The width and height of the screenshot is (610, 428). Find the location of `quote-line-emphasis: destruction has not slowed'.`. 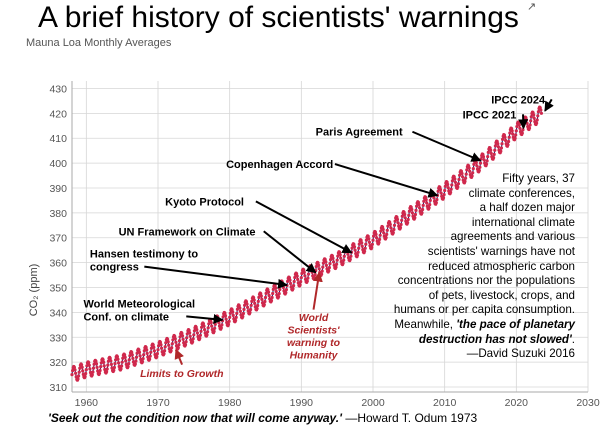

quote-line-emphasis: destruction has not slowed'. is located at coordinates (460, 340).